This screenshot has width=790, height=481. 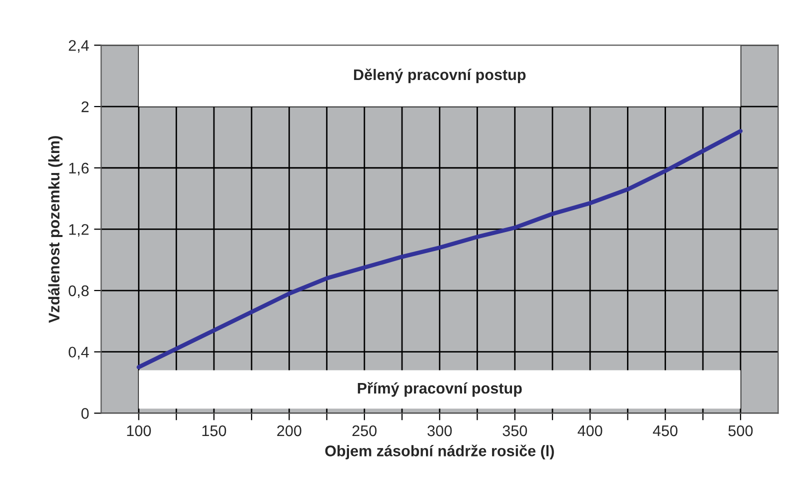 I want to click on y-tick-label: 0,4, so click(x=78, y=353).